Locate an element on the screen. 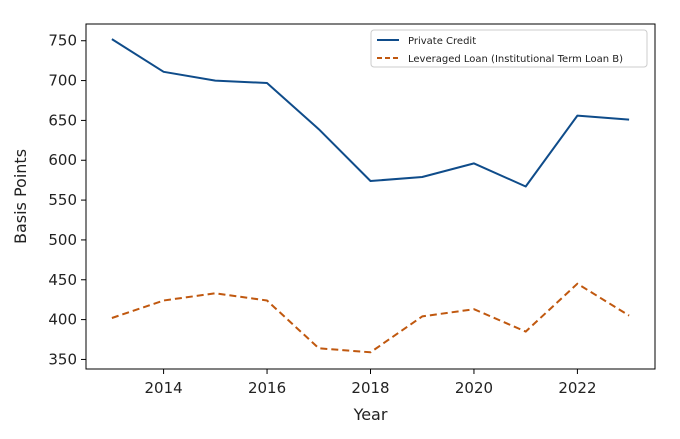  y-tick-label: 700 is located at coordinates (62, 81).